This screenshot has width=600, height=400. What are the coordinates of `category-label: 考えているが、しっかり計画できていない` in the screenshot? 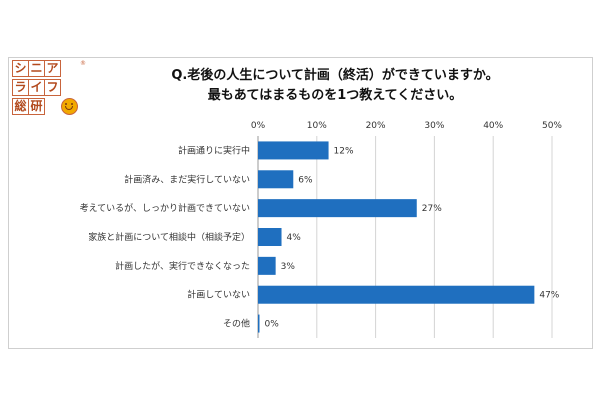 It's located at (165, 208).